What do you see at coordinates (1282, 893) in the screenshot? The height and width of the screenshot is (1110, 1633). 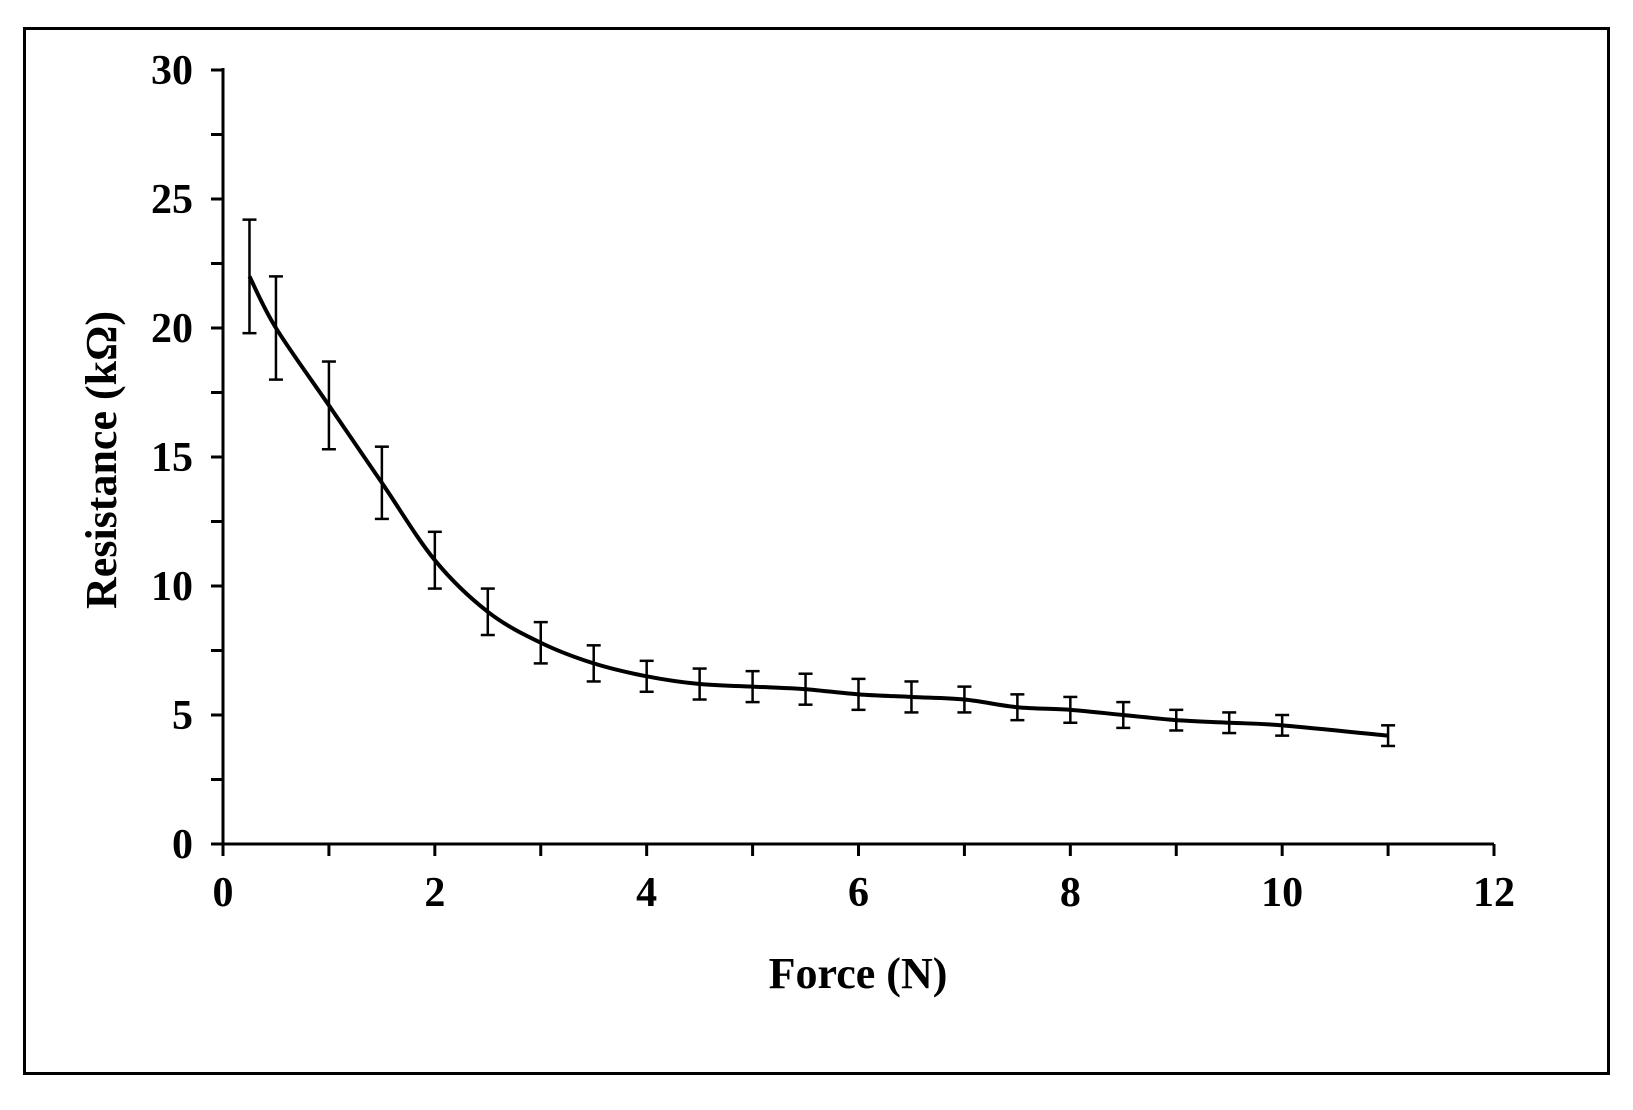 I see `x-tick-label: 10` at bounding box center [1282, 893].